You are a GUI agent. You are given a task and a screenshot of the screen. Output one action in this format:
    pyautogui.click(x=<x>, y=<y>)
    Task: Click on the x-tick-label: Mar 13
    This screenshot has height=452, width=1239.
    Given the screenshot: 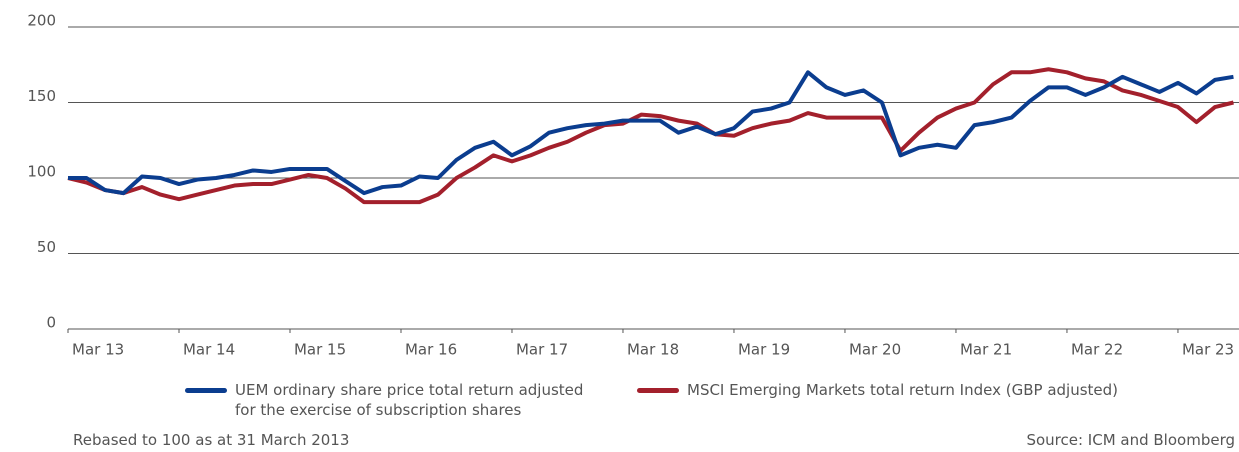 What is the action you would take?
    pyautogui.click(x=98, y=350)
    